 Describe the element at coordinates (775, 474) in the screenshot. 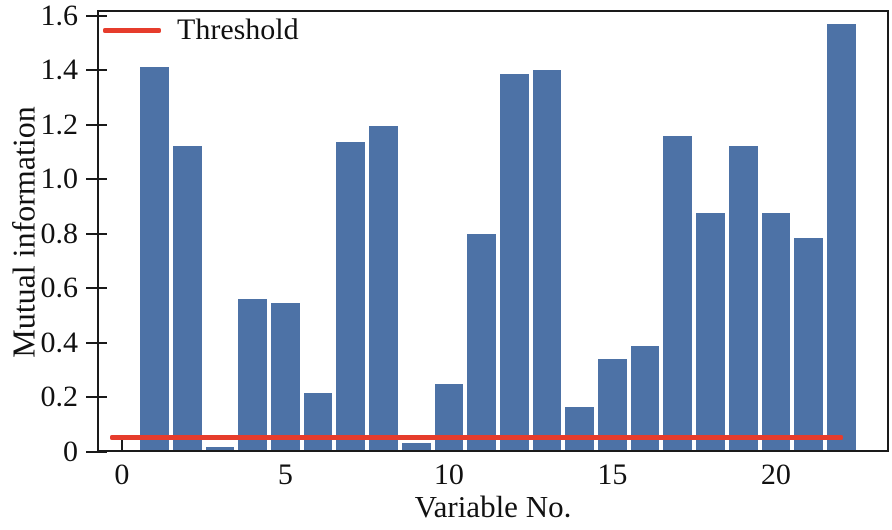

I see `x-tick-label: 20` at that location.